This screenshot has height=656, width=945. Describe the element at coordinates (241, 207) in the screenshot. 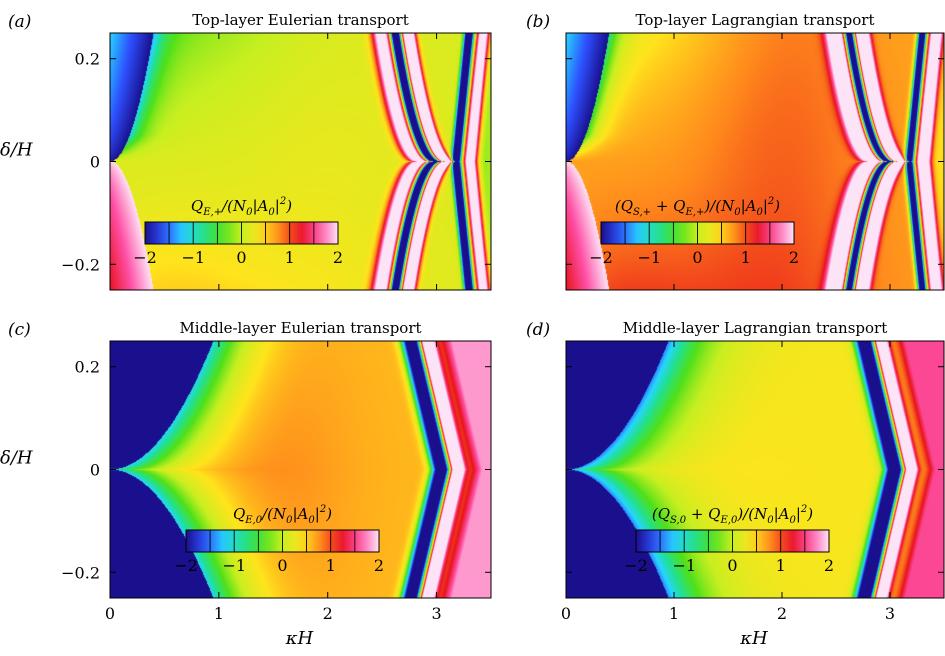

I see `colorbar-label: QE,+/(N0|A0|2)` at that location.